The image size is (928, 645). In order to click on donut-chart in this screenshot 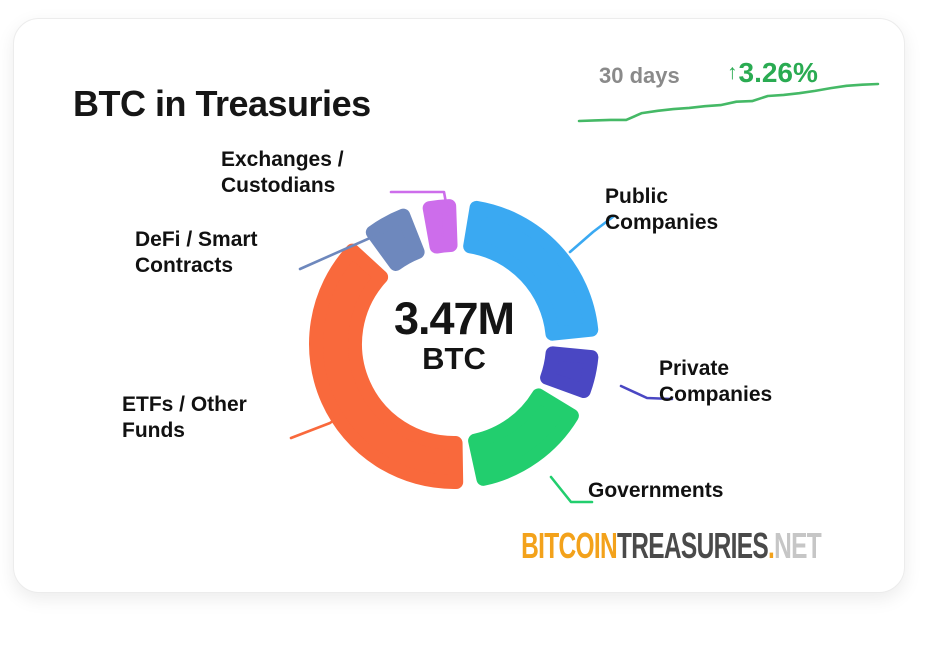, I will do `click(454, 344)`.